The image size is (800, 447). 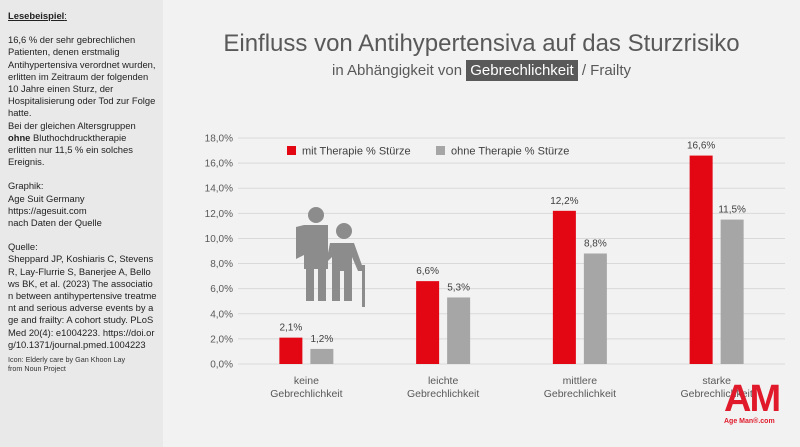 What do you see at coordinates (522, 70) in the screenshot?
I see `subtitle-highlight: Gebrechlichkeit` at bounding box center [522, 70].